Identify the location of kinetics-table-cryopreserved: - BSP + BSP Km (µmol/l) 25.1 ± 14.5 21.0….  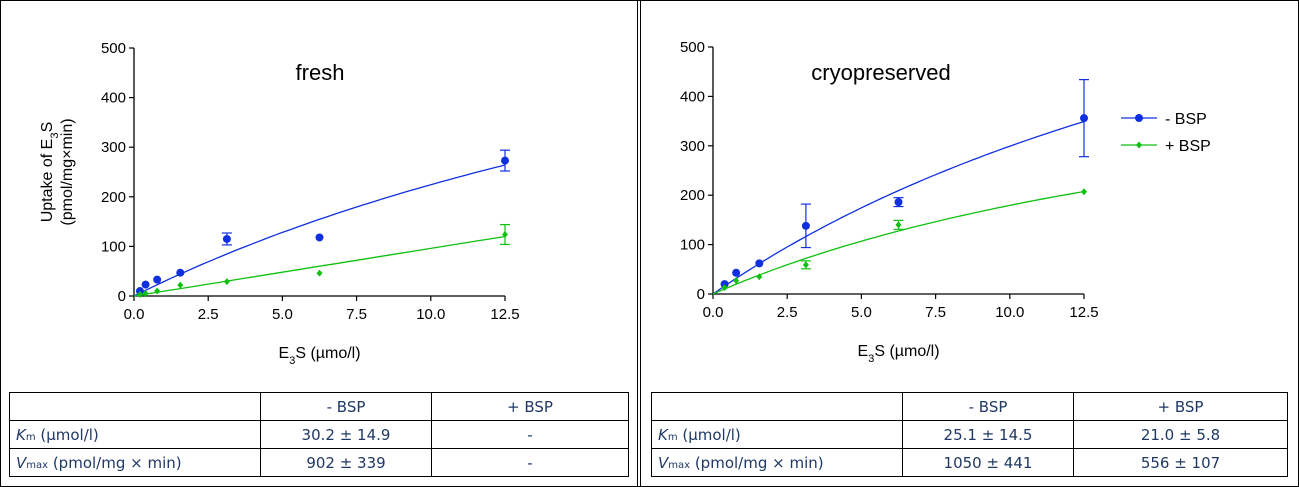
(969, 434).